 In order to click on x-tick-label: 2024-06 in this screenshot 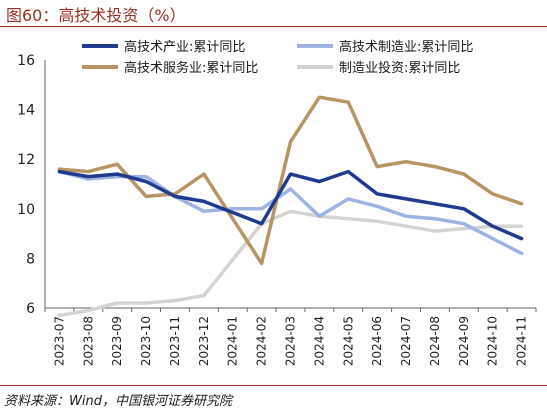, I will do `click(377, 341)`.